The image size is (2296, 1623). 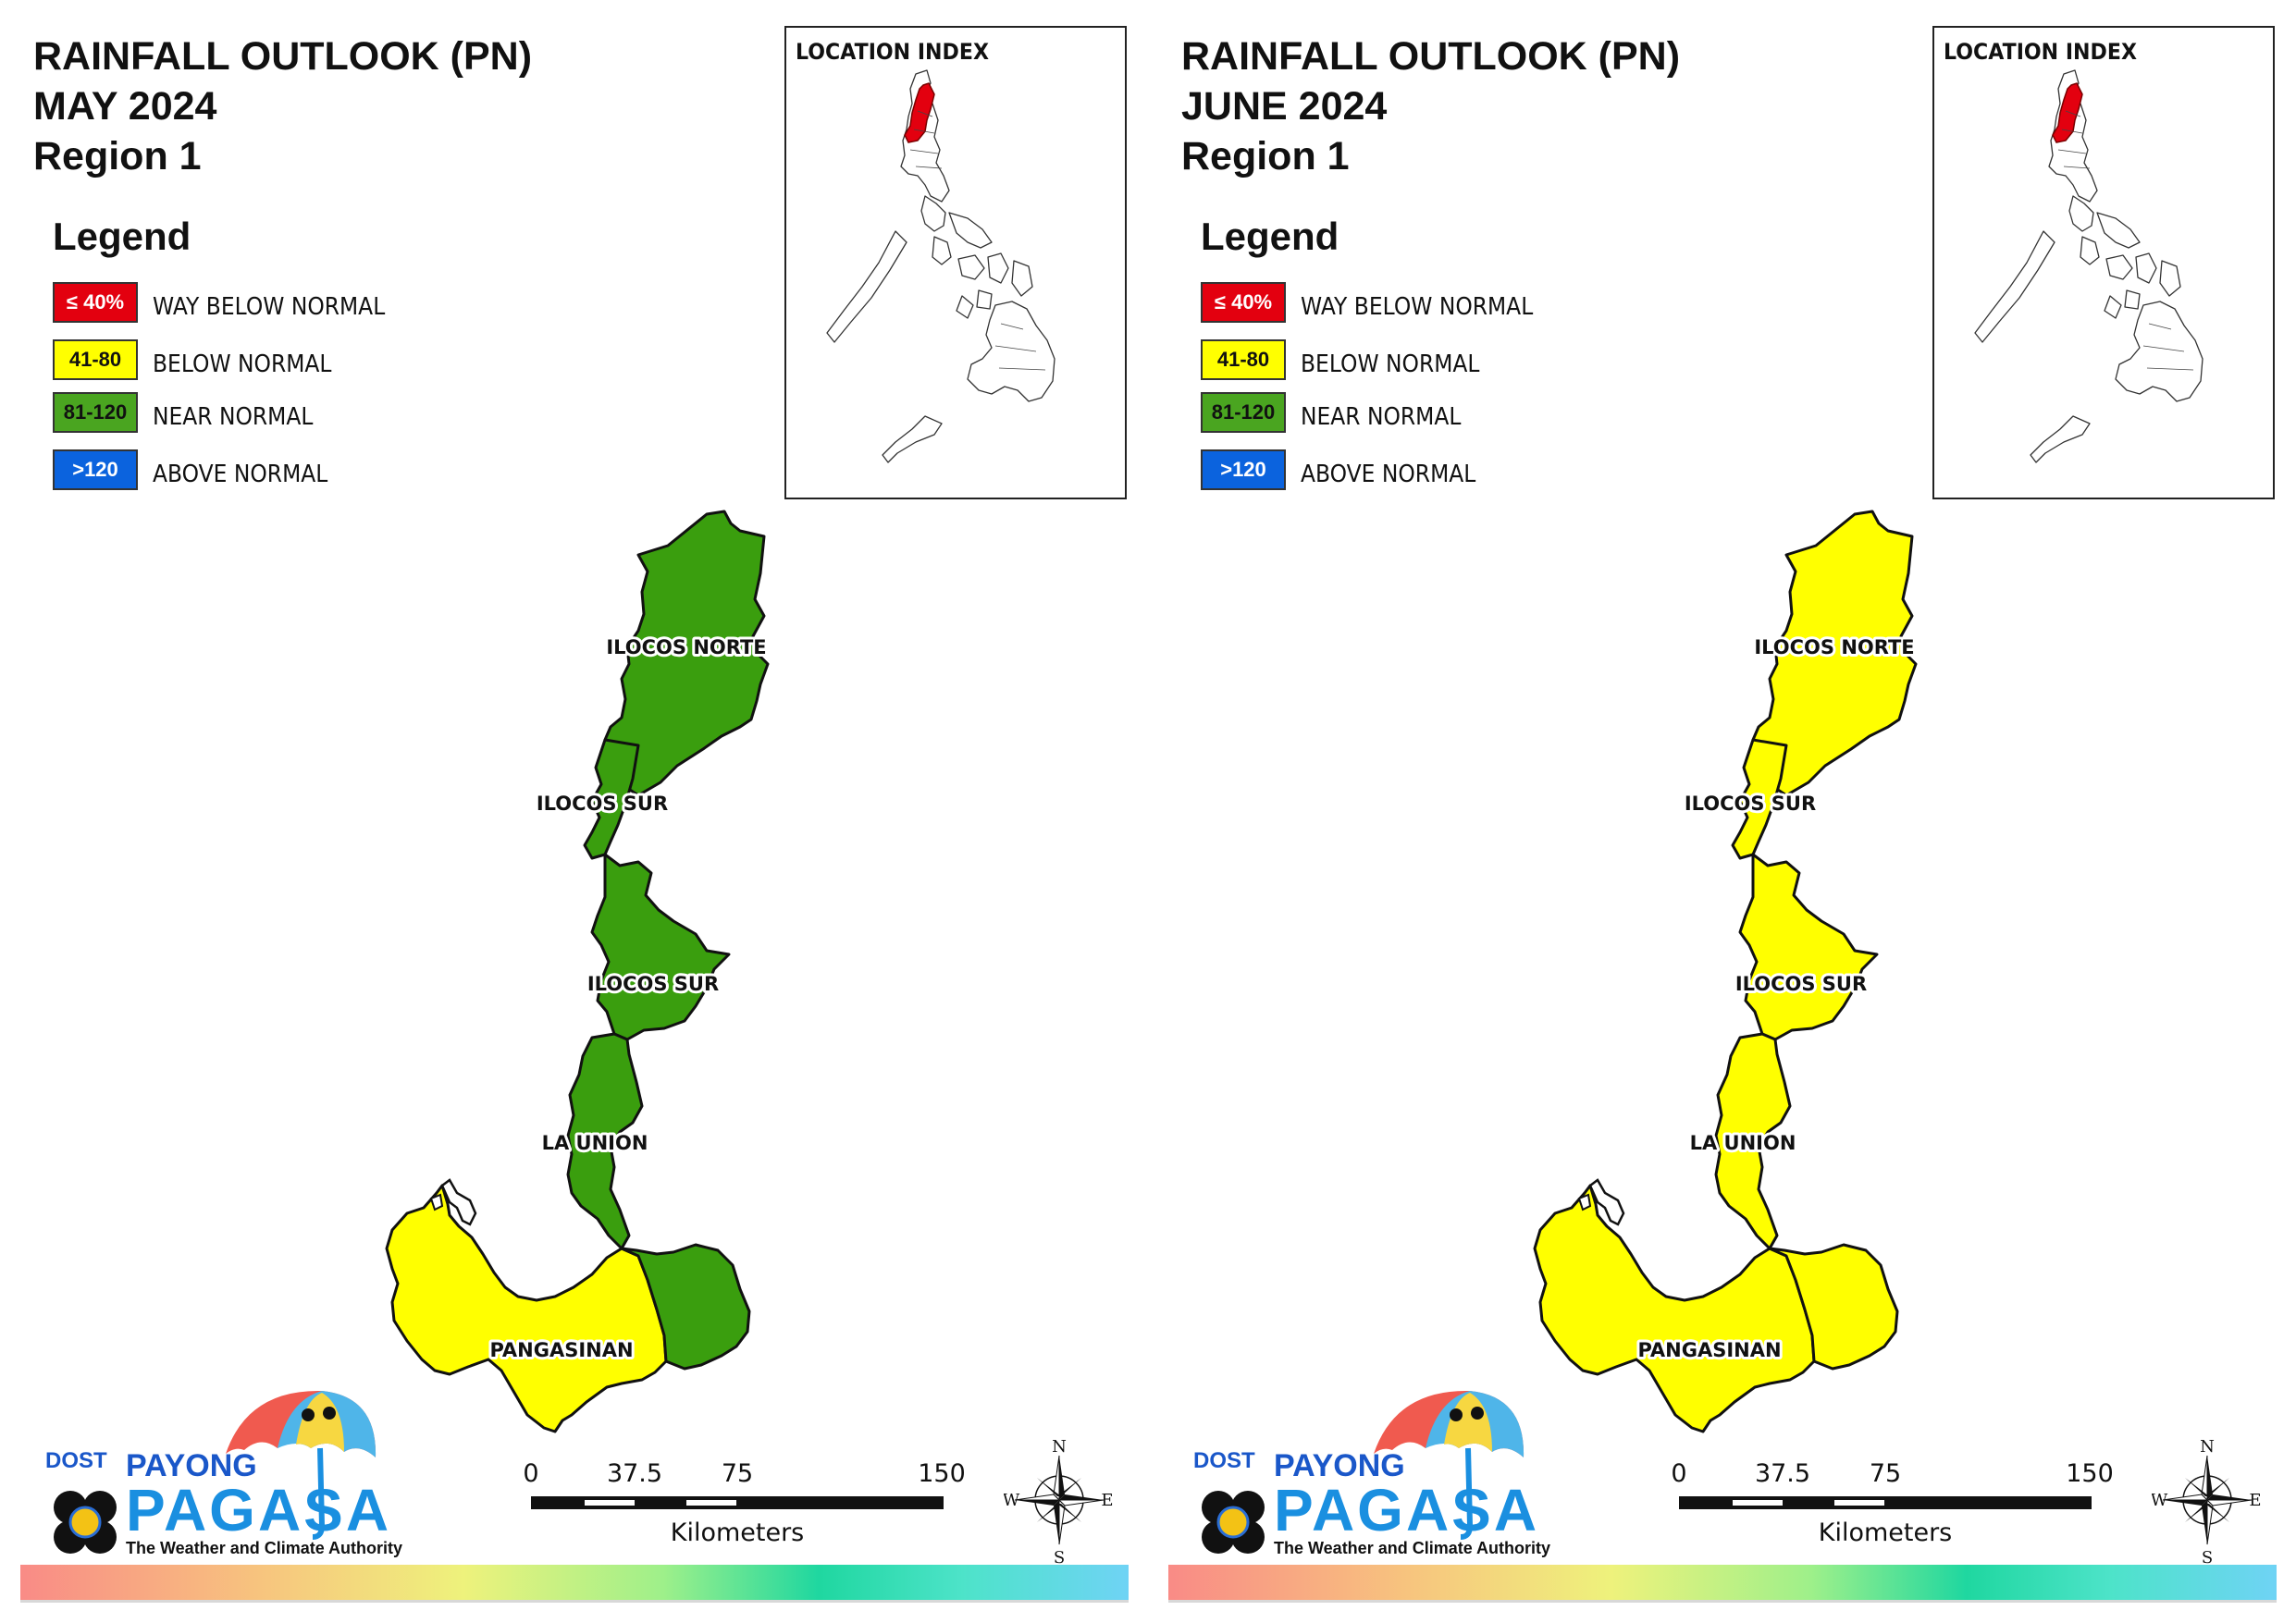 What do you see at coordinates (1430, 106) in the screenshot?
I see `map-title: RAINFALL OUTLOOK (PN) JUNE 2024 Region 1` at bounding box center [1430, 106].